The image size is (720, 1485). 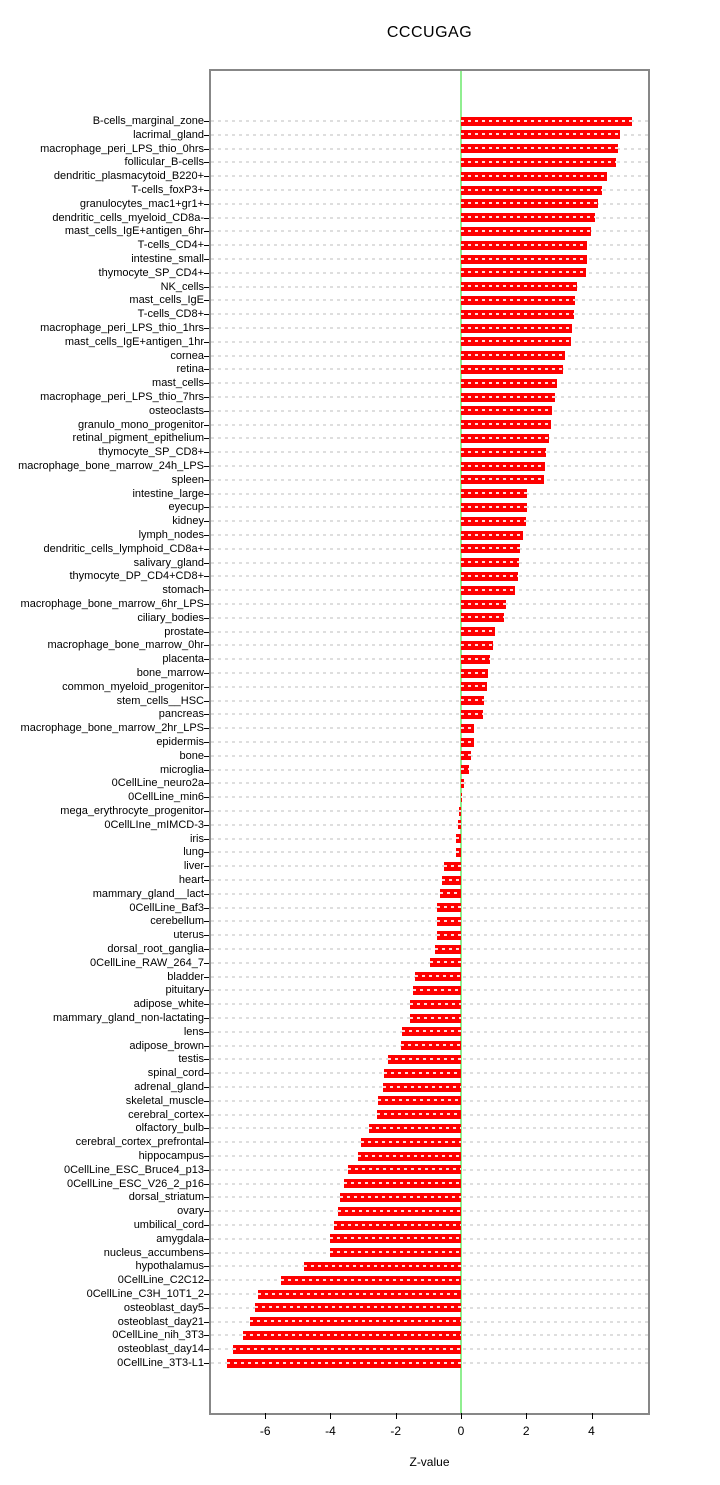 What do you see at coordinates (170, 673) in the screenshot?
I see `category-label: bone_marrow` at bounding box center [170, 673].